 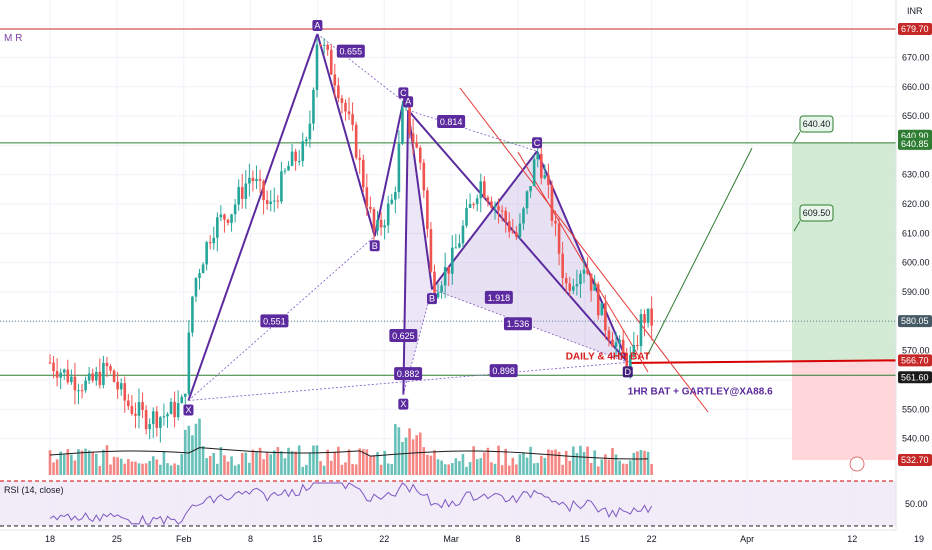 I want to click on pattern-leg, so click(x=484, y=220).